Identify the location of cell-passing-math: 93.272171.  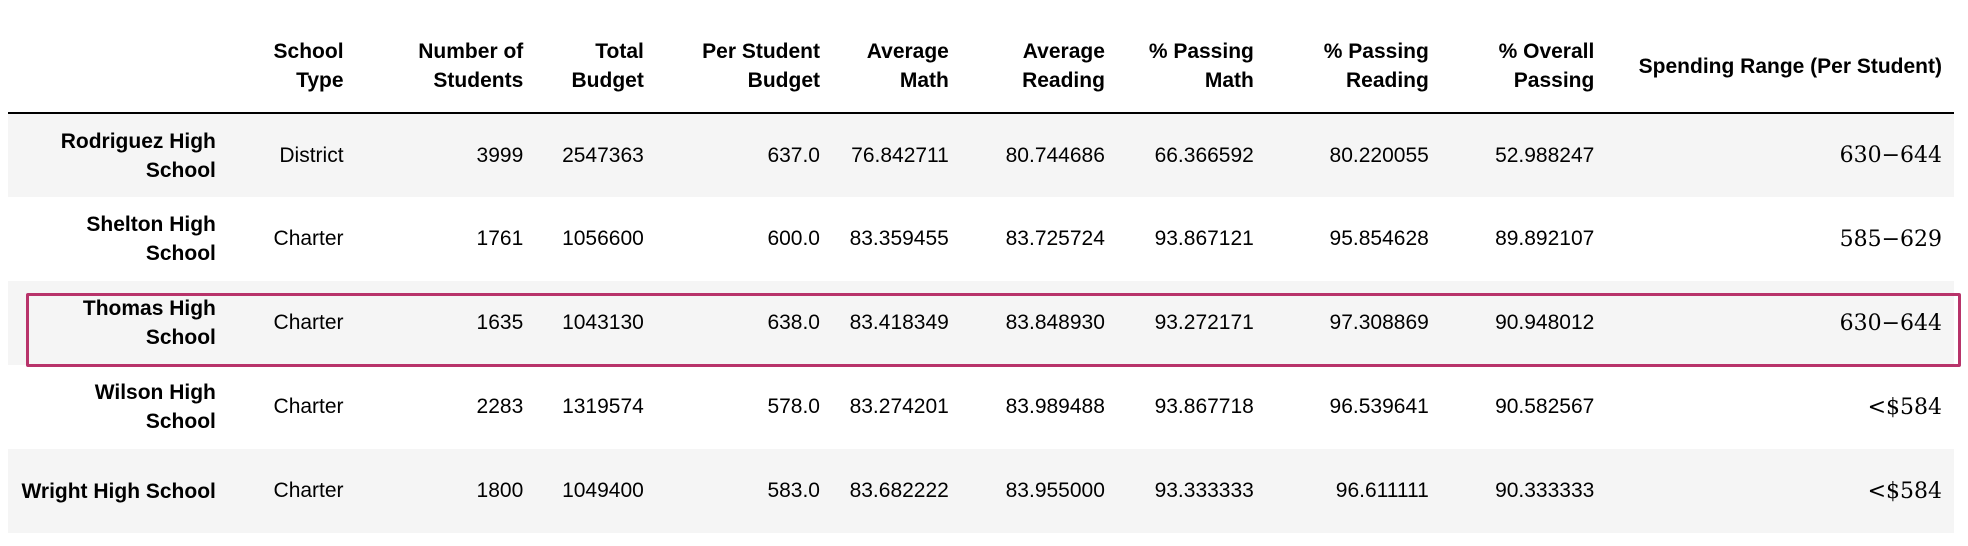
(1204, 322).